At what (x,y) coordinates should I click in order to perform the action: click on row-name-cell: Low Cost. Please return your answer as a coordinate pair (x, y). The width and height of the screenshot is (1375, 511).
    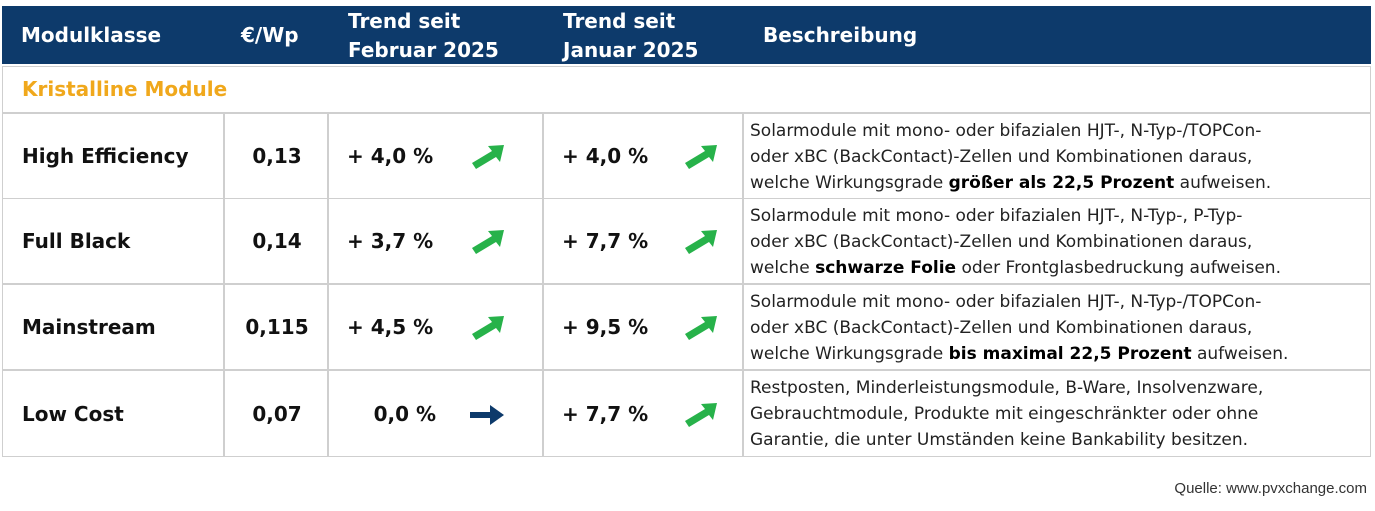
    Looking at the image, I should click on (113, 413).